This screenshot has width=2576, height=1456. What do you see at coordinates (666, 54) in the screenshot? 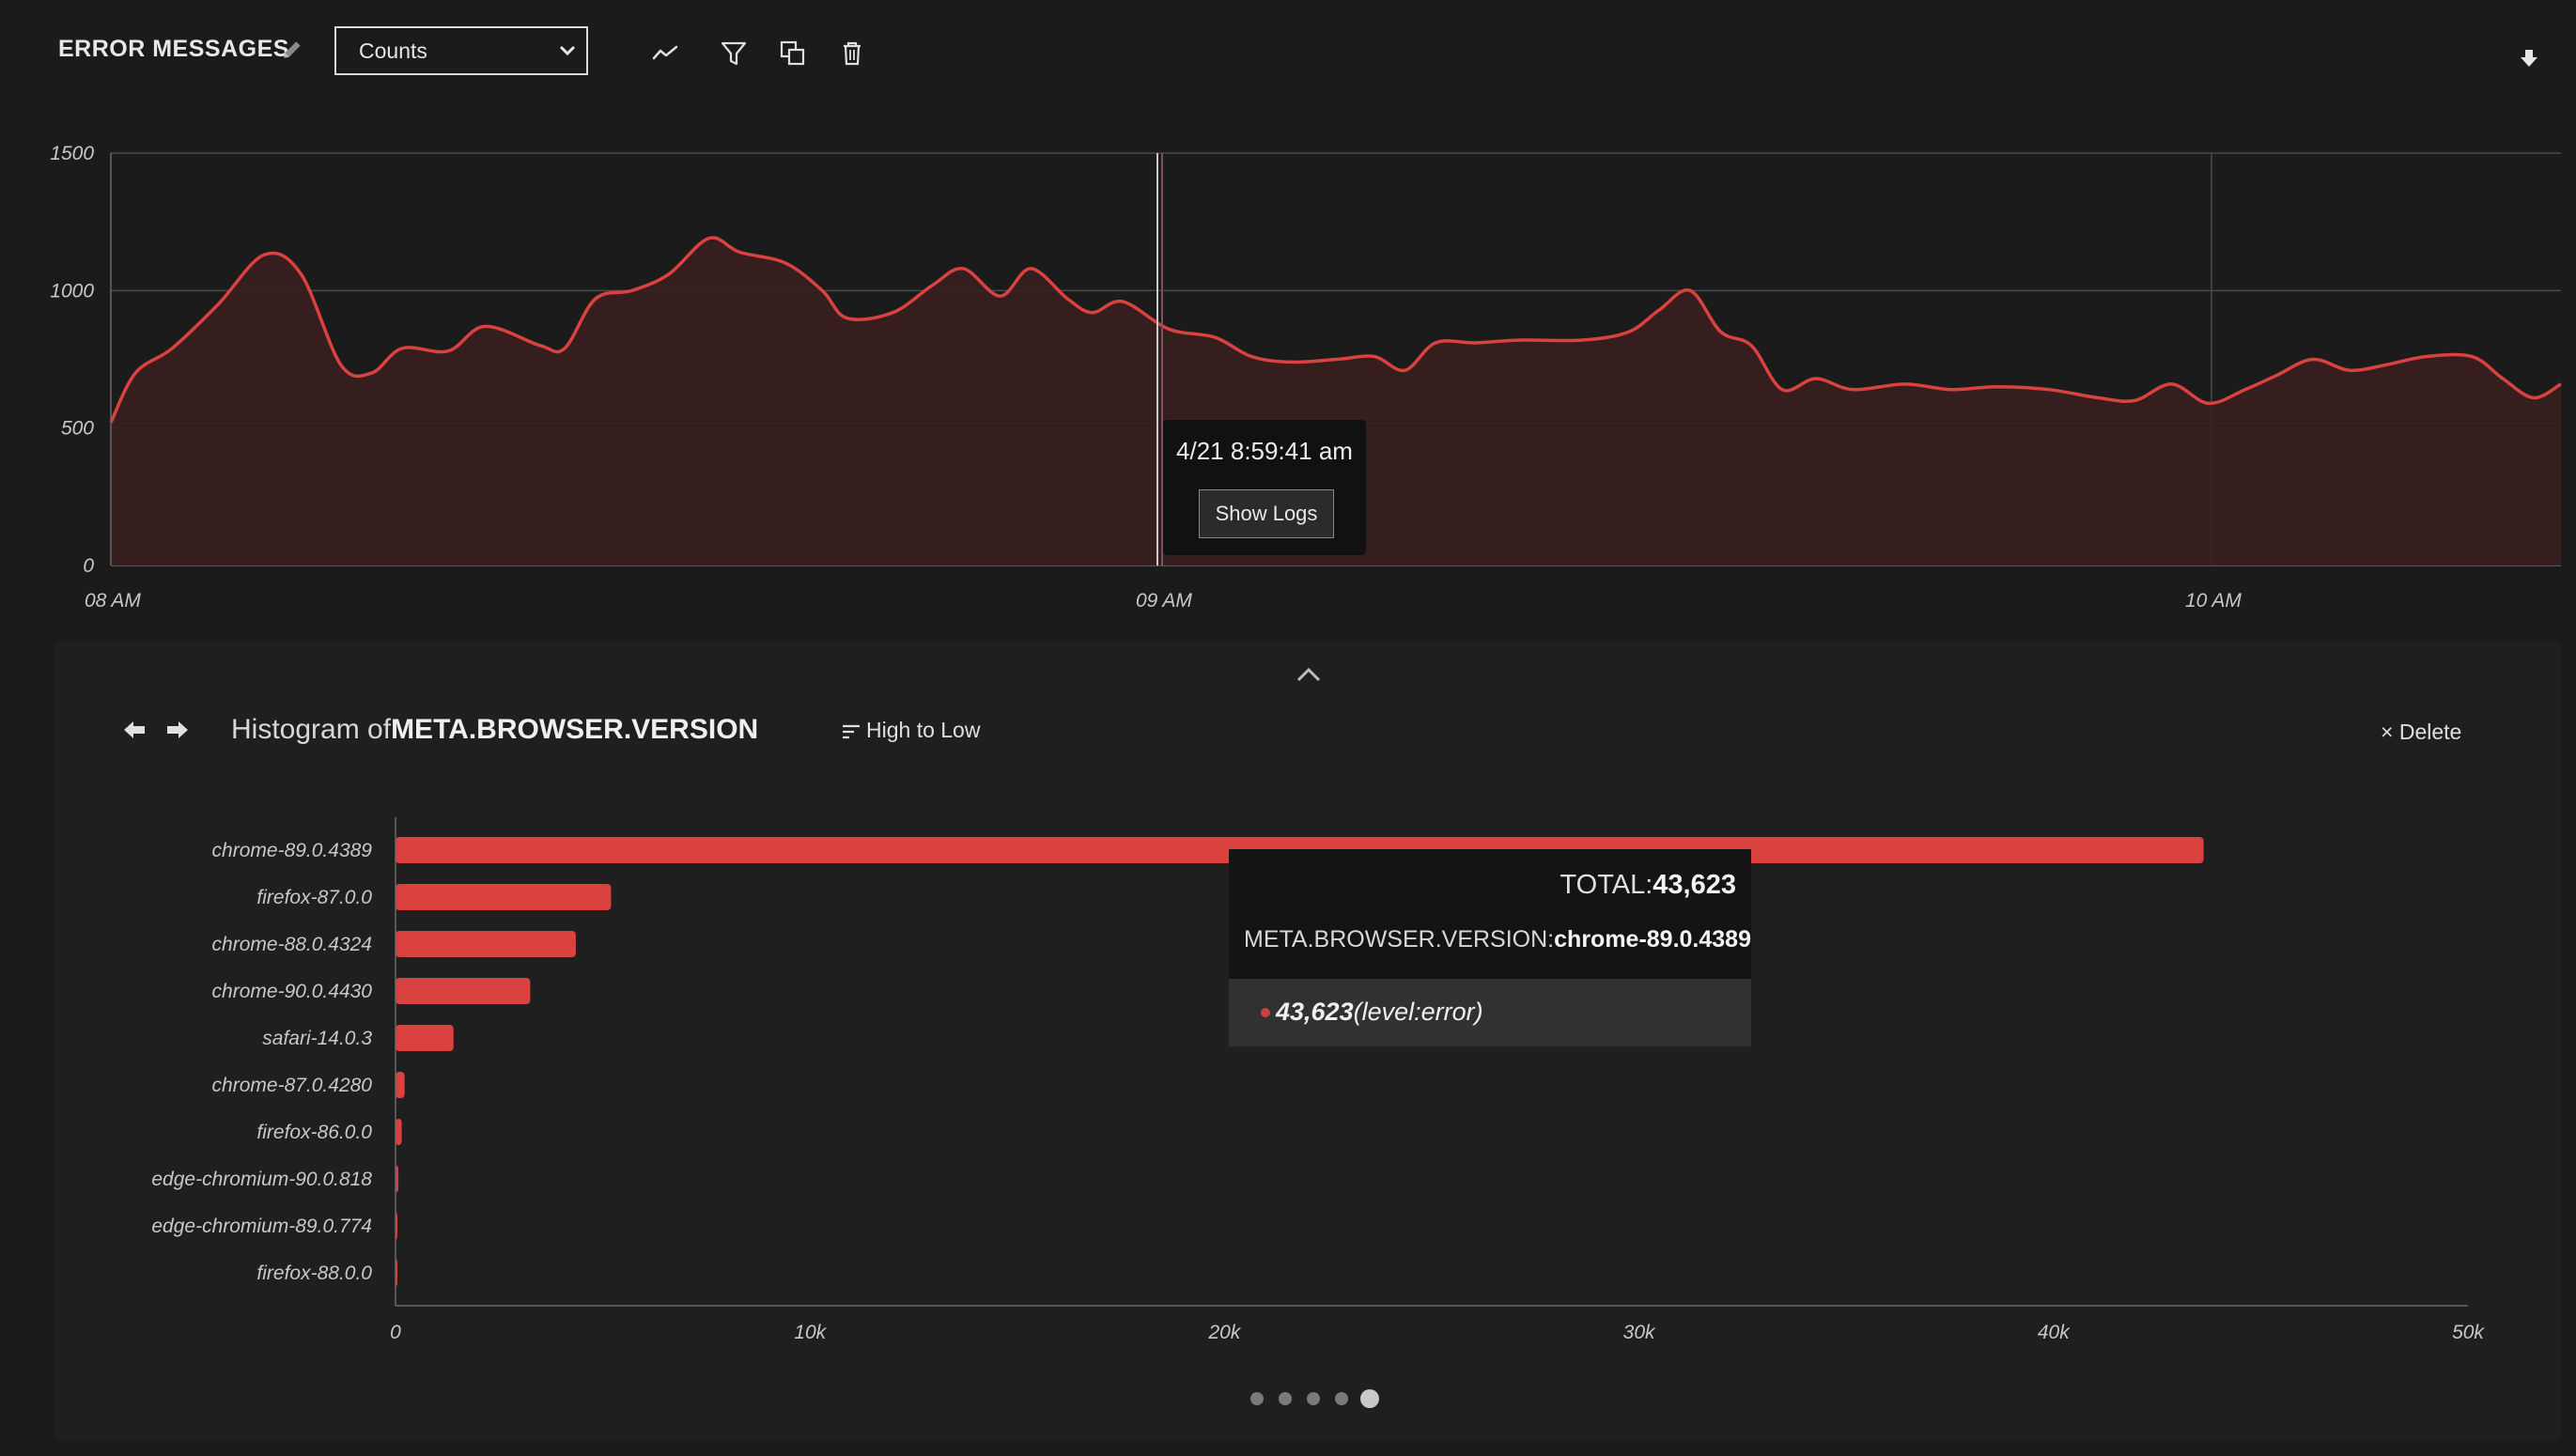
I see `line-chart-icon` at bounding box center [666, 54].